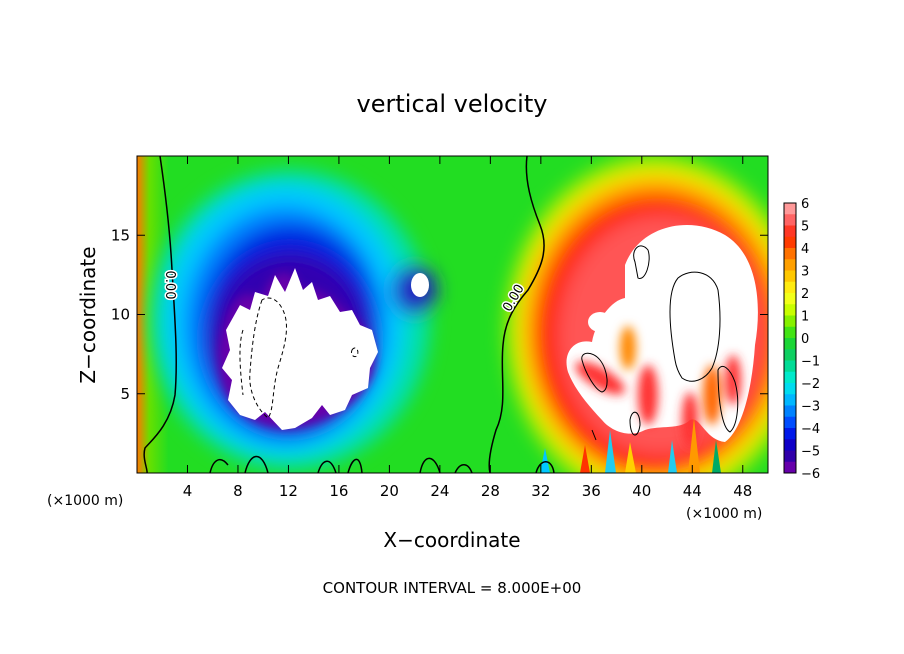 This screenshot has height=654, width=904. Describe the element at coordinates (591, 491) in the screenshot. I see `x-tick-label: 36` at that location.